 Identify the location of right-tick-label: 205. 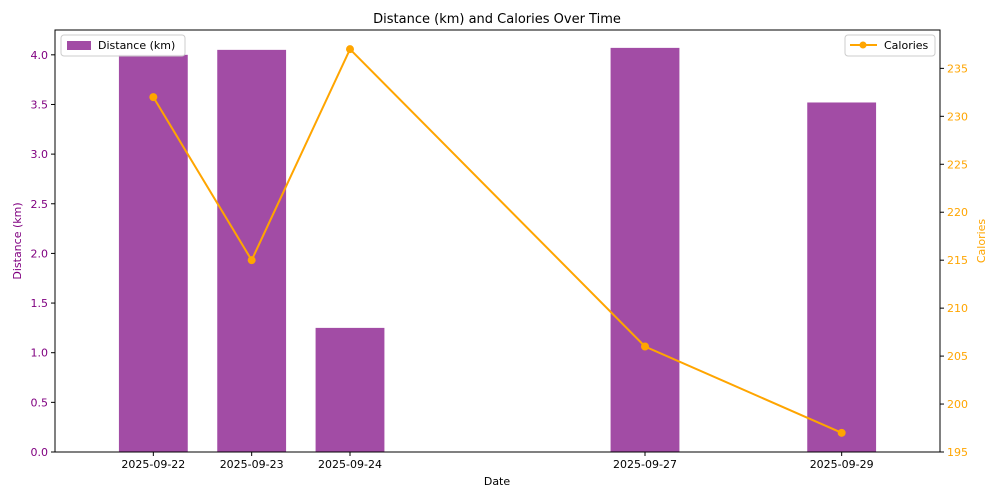
(957, 356).